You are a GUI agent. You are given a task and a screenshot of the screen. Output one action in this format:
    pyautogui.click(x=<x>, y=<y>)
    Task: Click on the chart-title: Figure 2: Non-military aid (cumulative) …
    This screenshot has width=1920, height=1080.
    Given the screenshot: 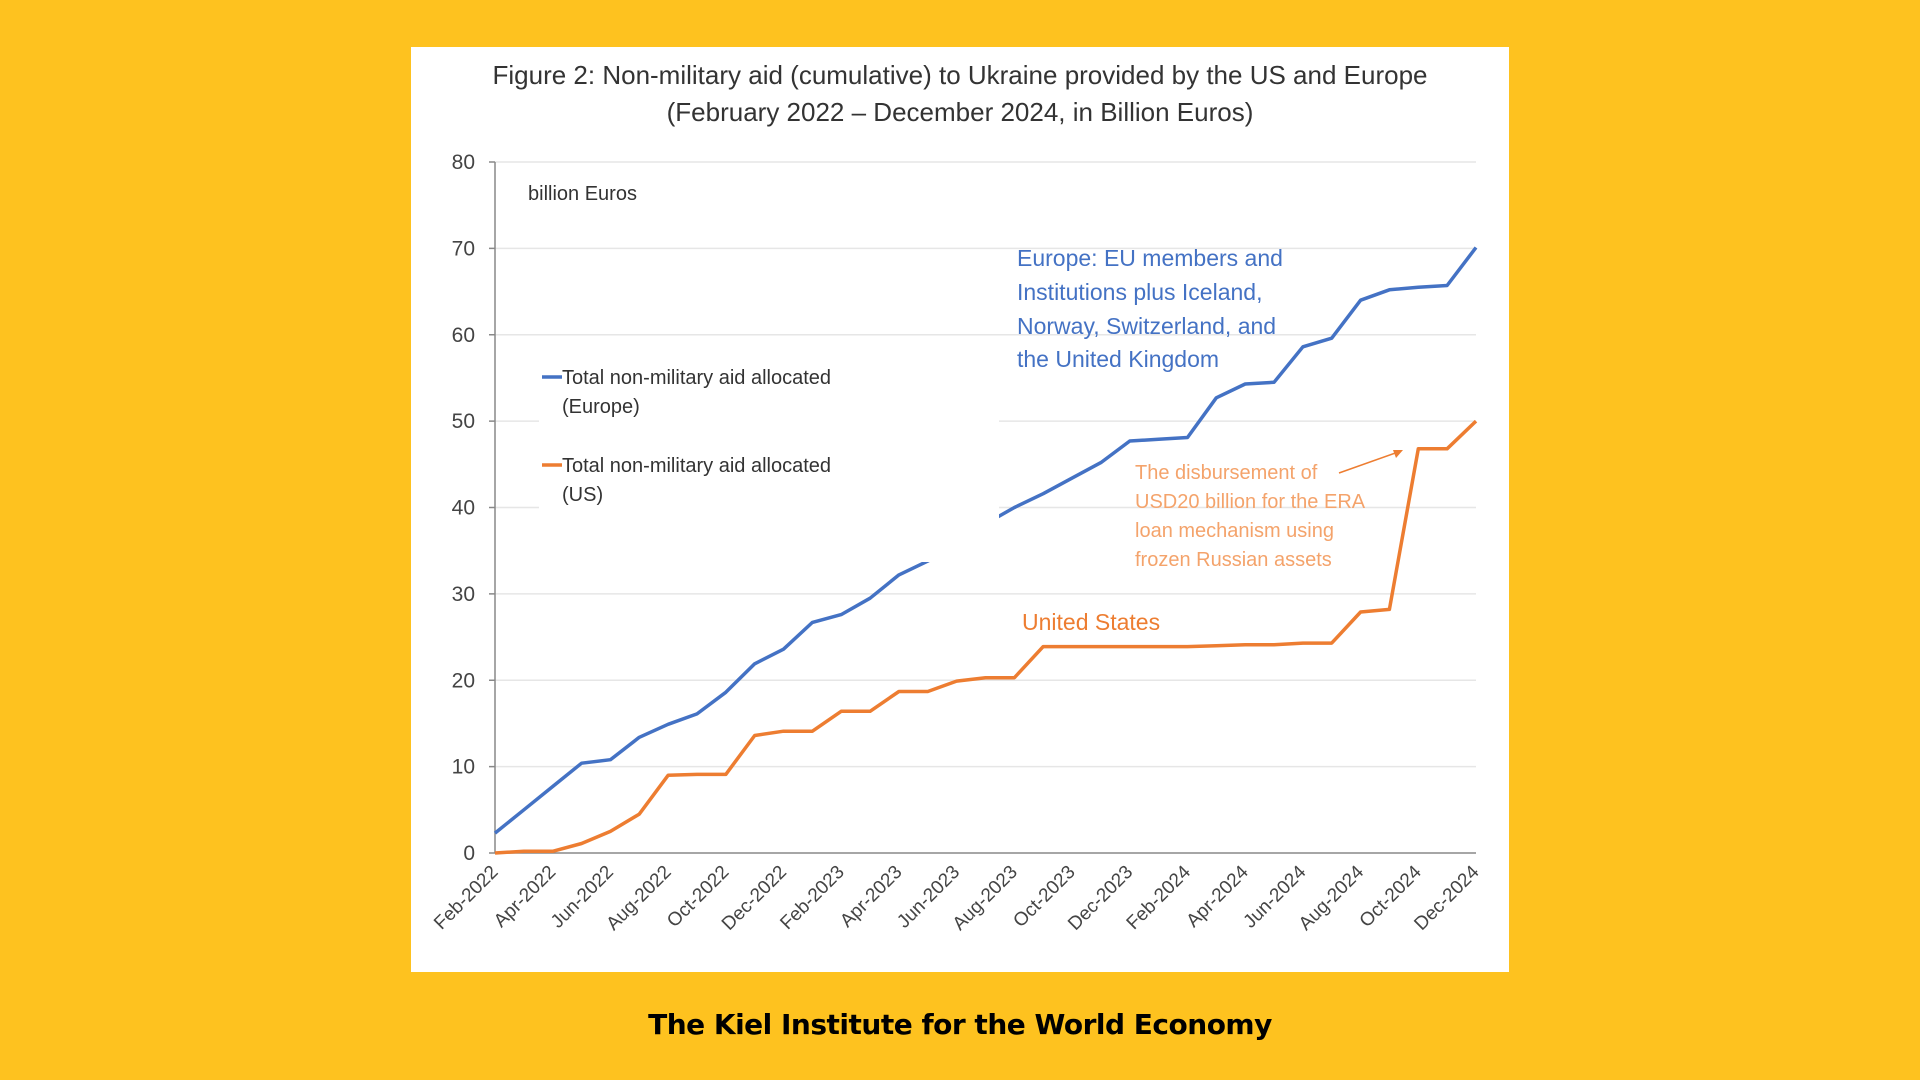 What is the action you would take?
    pyautogui.click(x=960, y=75)
    